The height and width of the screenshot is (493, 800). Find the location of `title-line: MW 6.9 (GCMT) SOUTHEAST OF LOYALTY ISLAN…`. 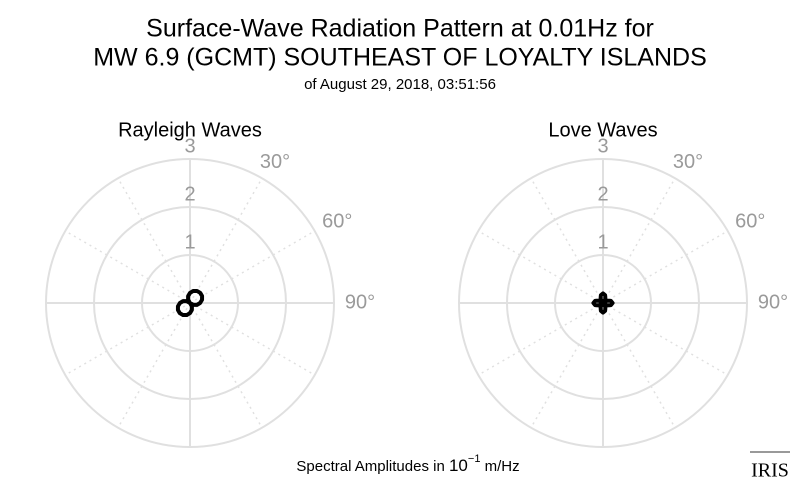

title-line: MW 6.9 (GCMT) SOUTHEAST OF LOYALTY ISLAN… is located at coordinates (400, 58).